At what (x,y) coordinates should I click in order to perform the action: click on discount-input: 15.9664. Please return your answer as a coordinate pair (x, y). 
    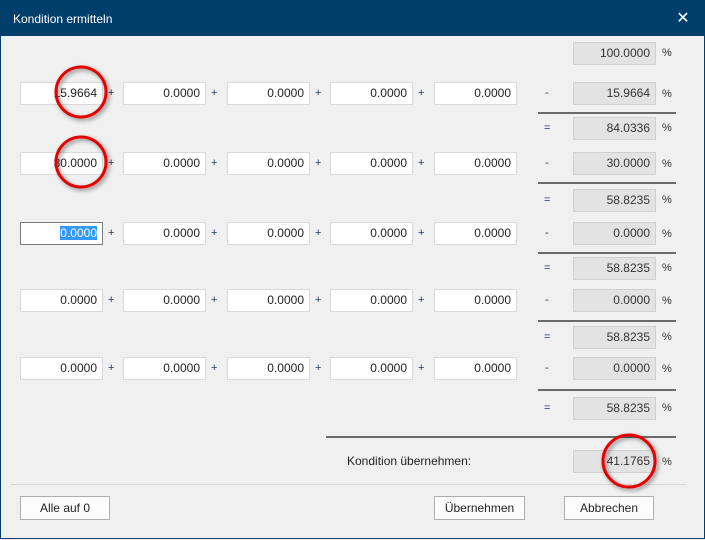
    Looking at the image, I should click on (61, 93).